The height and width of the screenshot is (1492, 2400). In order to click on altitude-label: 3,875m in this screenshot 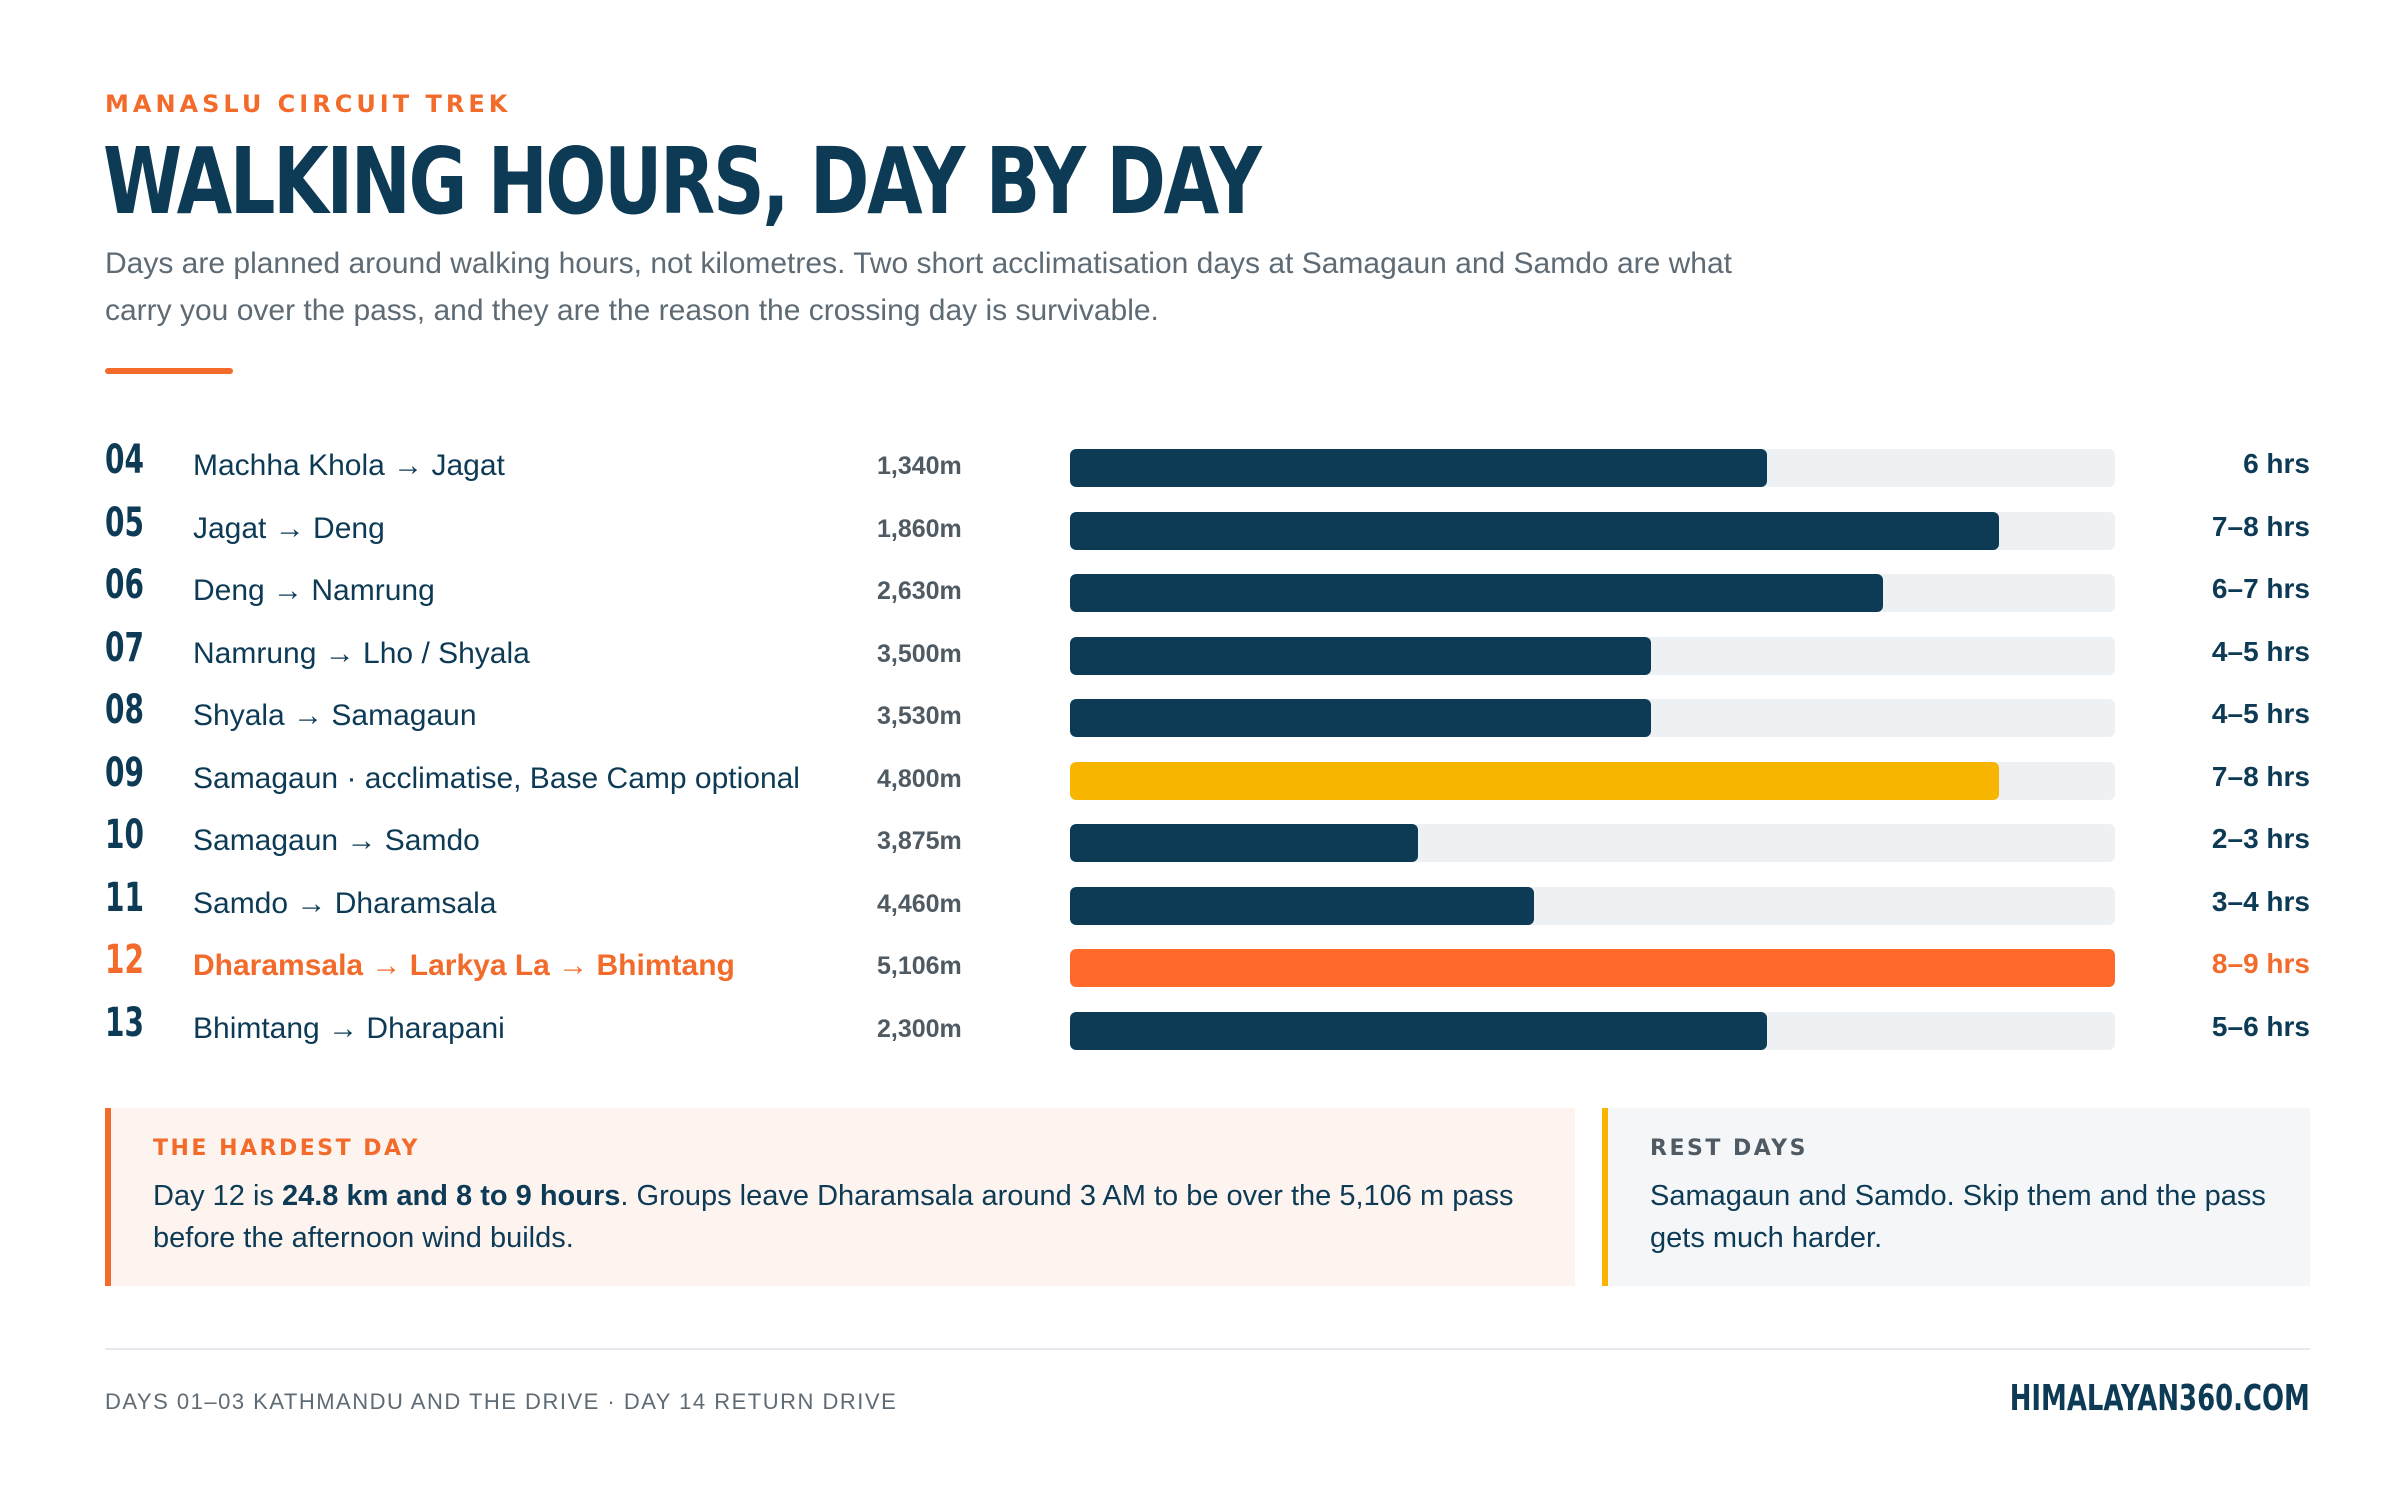, I will do `click(919, 841)`.